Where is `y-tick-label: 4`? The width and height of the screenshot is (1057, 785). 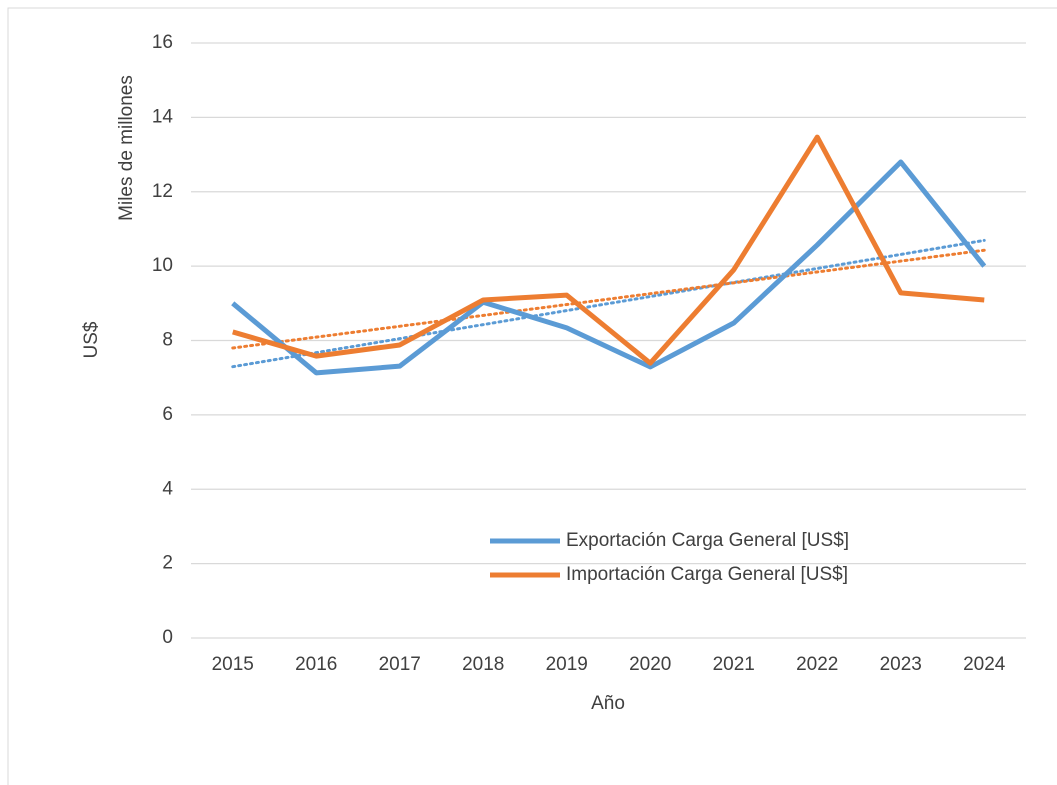 y-tick-label: 4 is located at coordinates (167, 488).